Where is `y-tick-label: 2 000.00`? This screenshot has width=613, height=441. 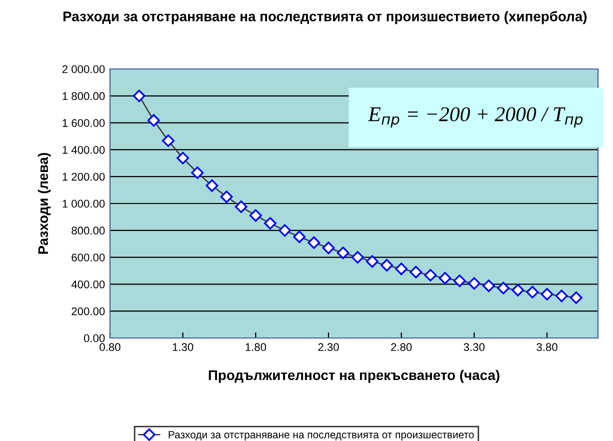
y-tick-label: 2 000.00 is located at coordinates (83, 69).